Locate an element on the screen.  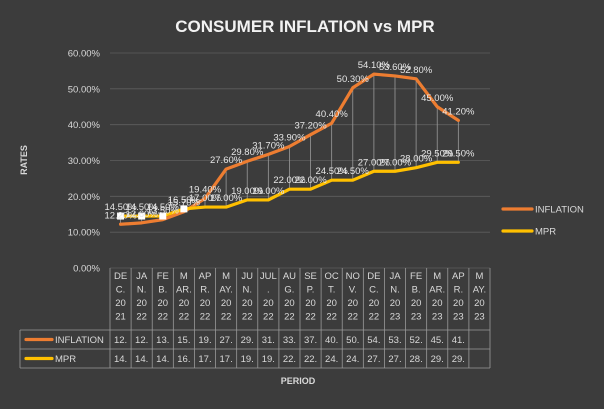
table-cell-inflation: 50. is located at coordinates (352, 340).